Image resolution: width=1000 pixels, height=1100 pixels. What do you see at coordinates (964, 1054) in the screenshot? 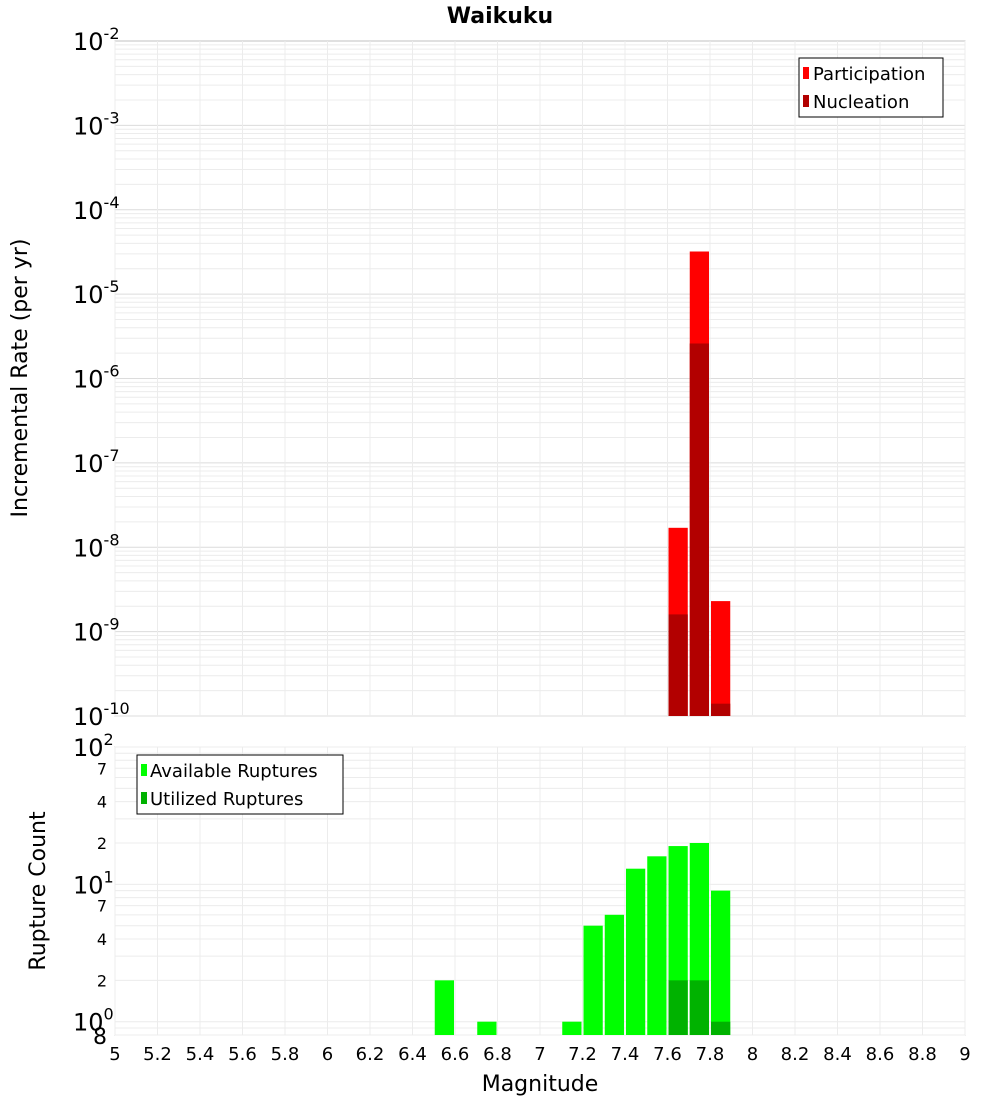
I see `x-tick-label: 9` at bounding box center [964, 1054].